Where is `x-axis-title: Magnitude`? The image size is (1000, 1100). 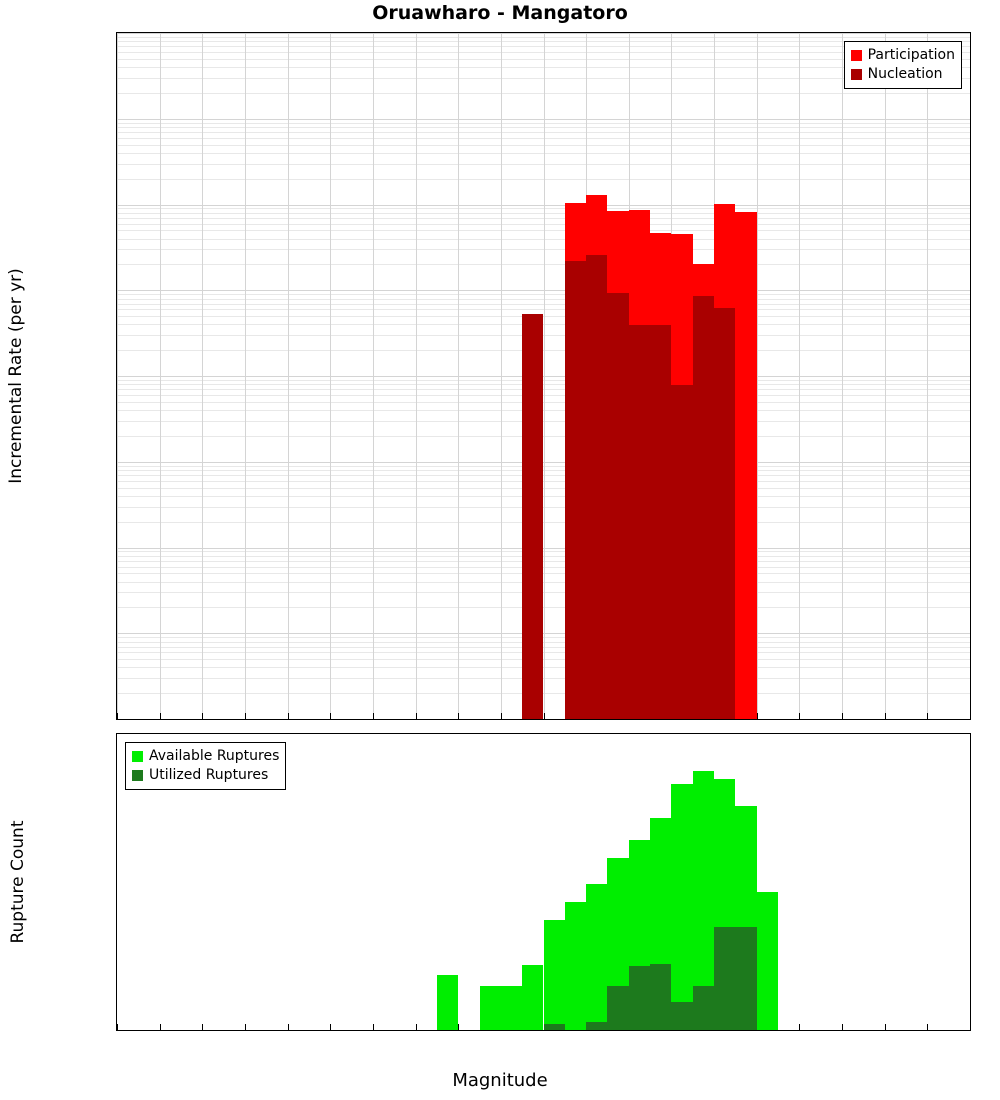
x-axis-title: Magnitude is located at coordinates (500, 1080).